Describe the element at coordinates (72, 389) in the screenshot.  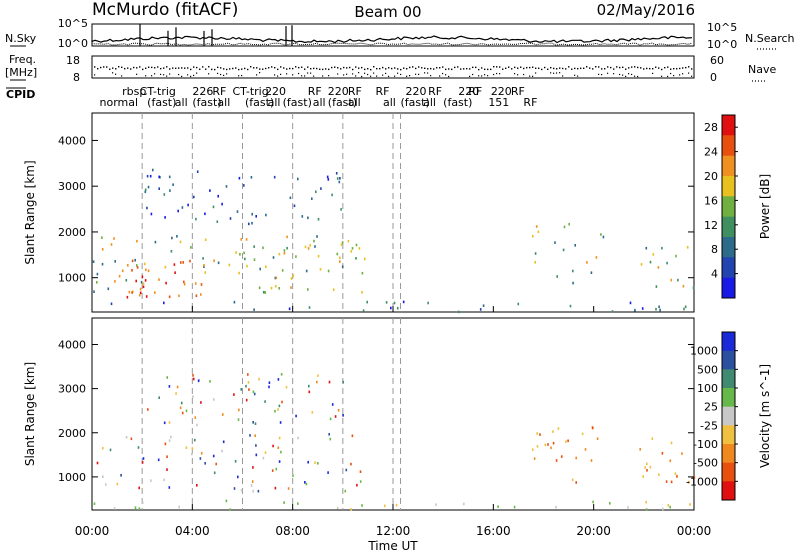
I see `y-tick-label: 3000` at that location.